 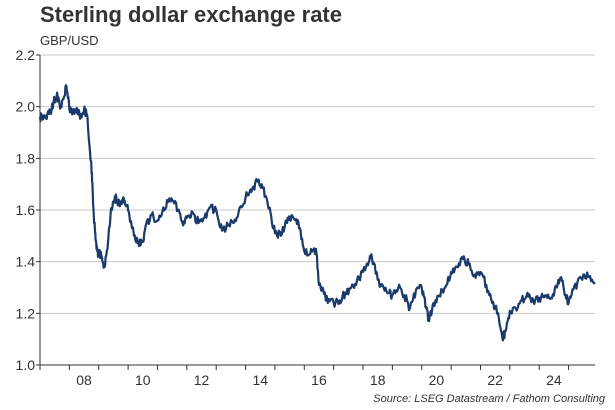 I want to click on y-tick-label: 1.0, so click(x=26, y=365).